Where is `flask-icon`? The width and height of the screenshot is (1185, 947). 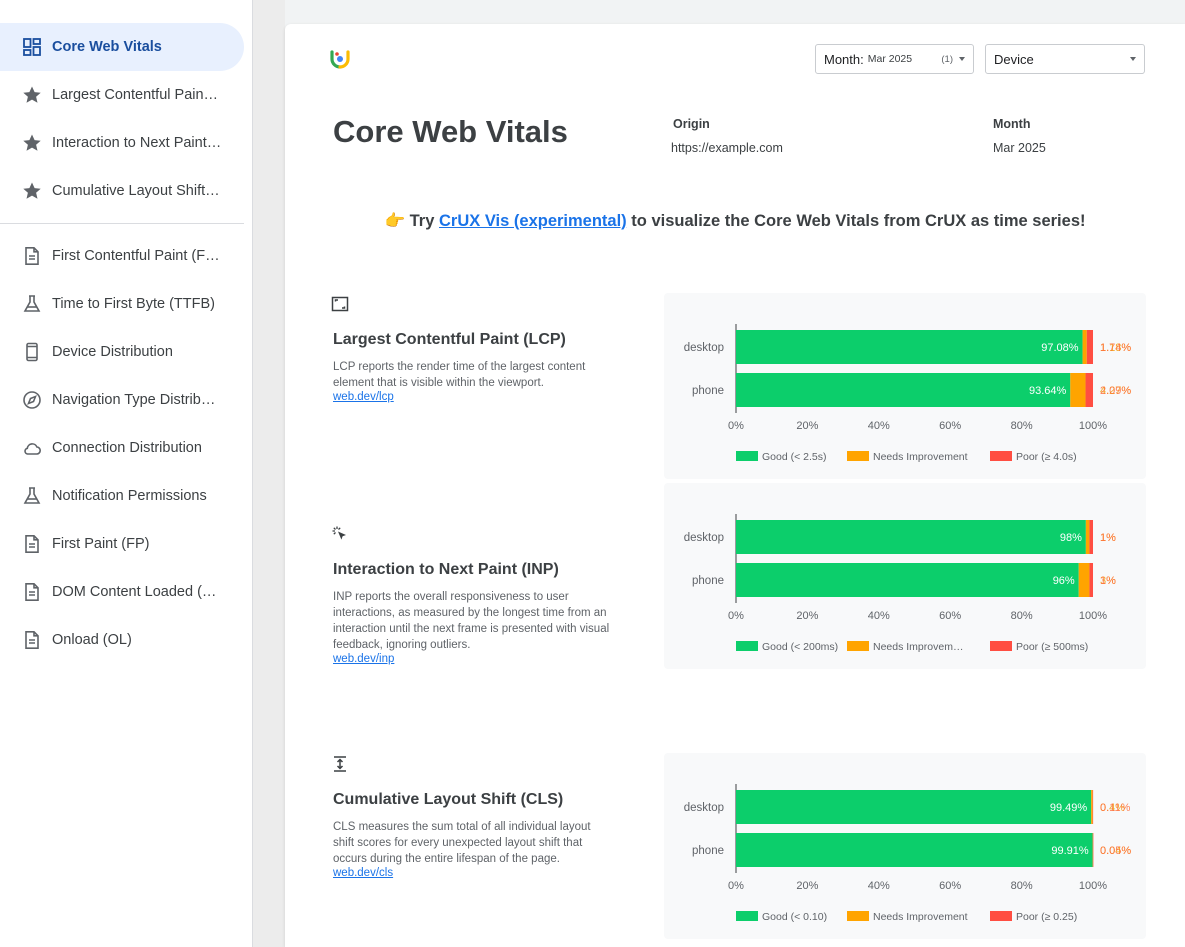 flask-icon is located at coordinates (32, 304).